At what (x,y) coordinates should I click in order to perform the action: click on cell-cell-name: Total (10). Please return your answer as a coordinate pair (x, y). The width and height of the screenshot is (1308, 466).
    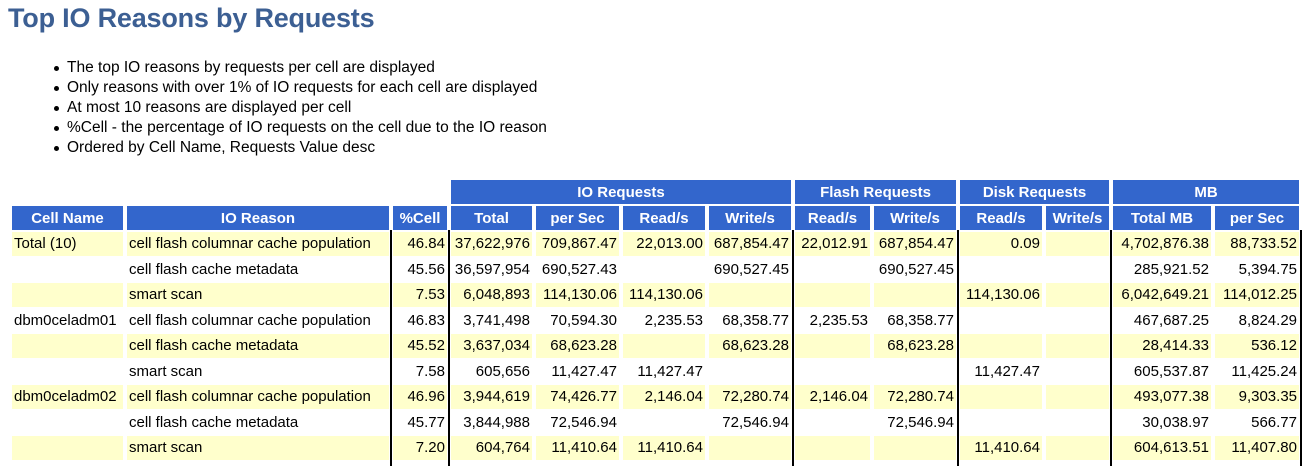
    Looking at the image, I should click on (67, 244).